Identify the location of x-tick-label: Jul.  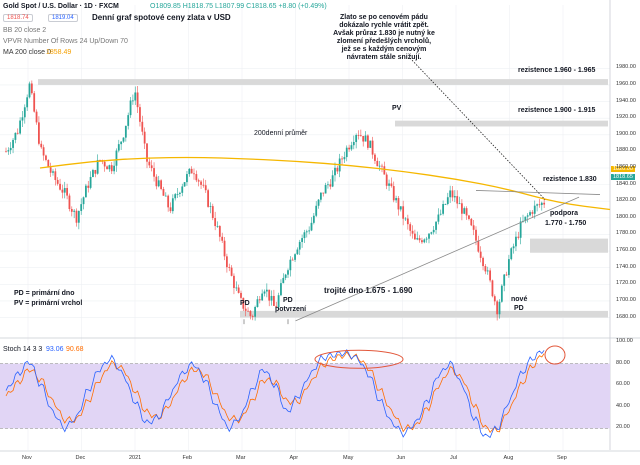
(454, 458).